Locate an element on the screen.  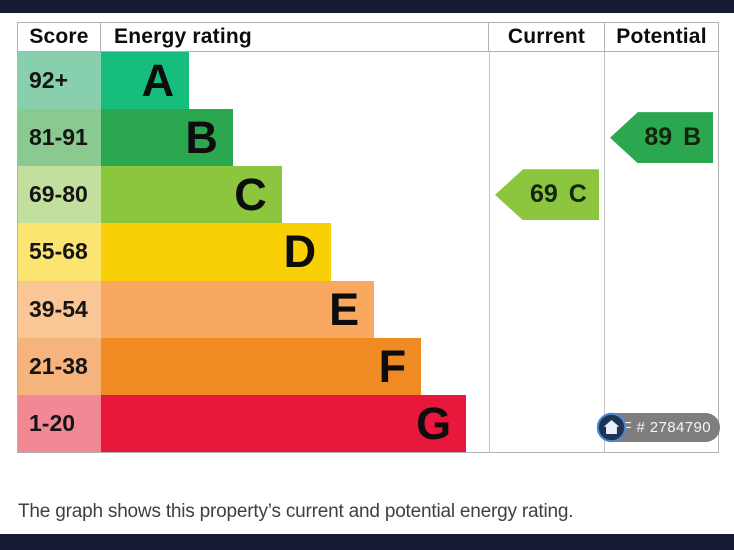
score-label: 81-91 is located at coordinates (58, 137).